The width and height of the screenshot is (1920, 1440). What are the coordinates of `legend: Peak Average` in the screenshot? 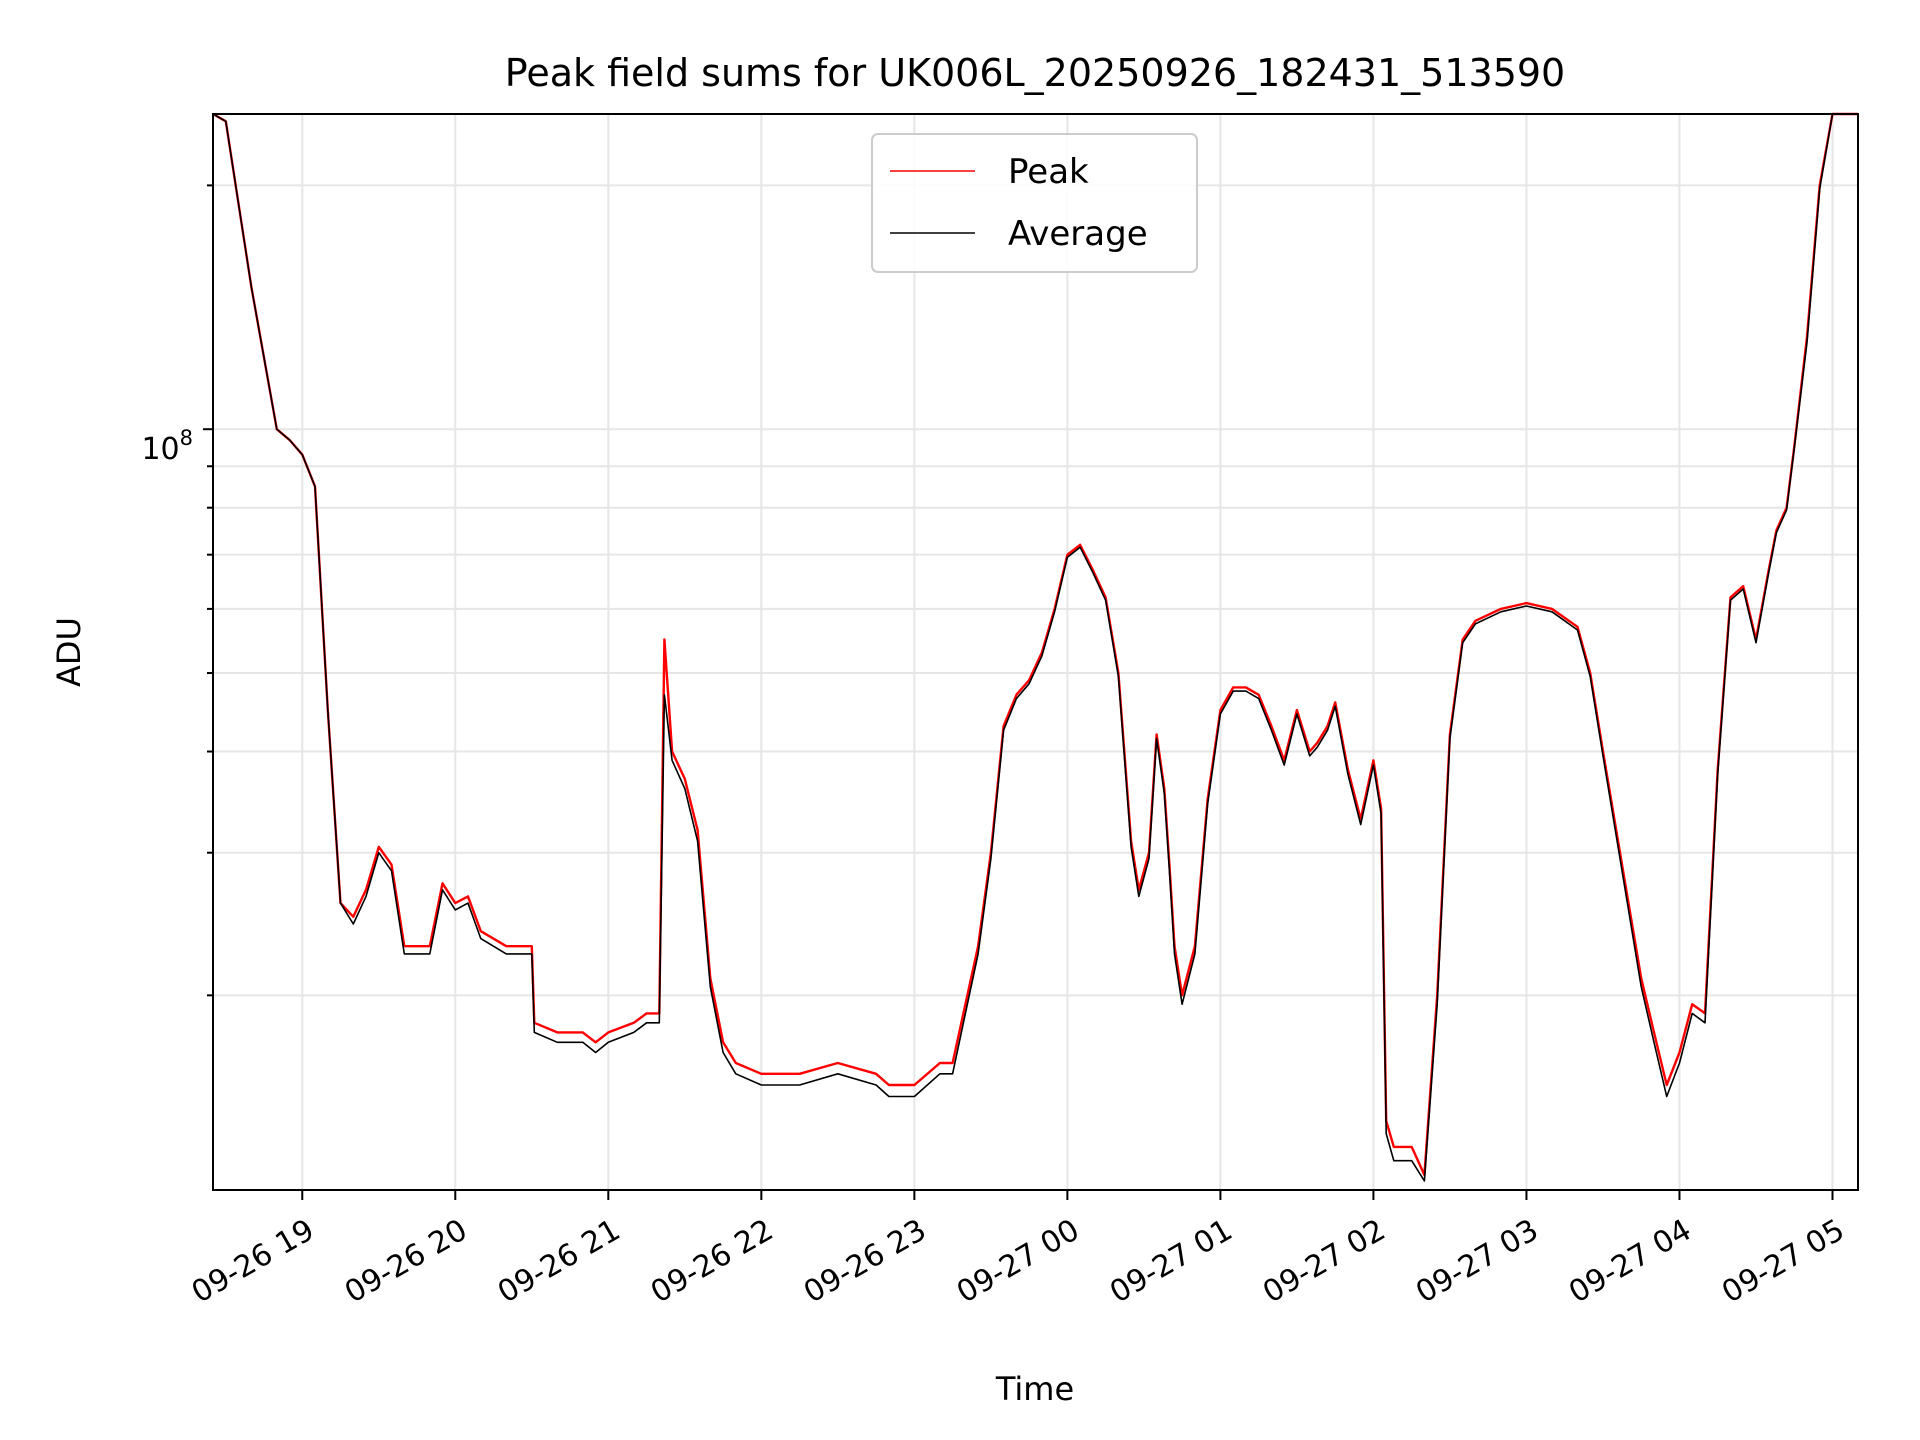 It's located at (1034, 203).